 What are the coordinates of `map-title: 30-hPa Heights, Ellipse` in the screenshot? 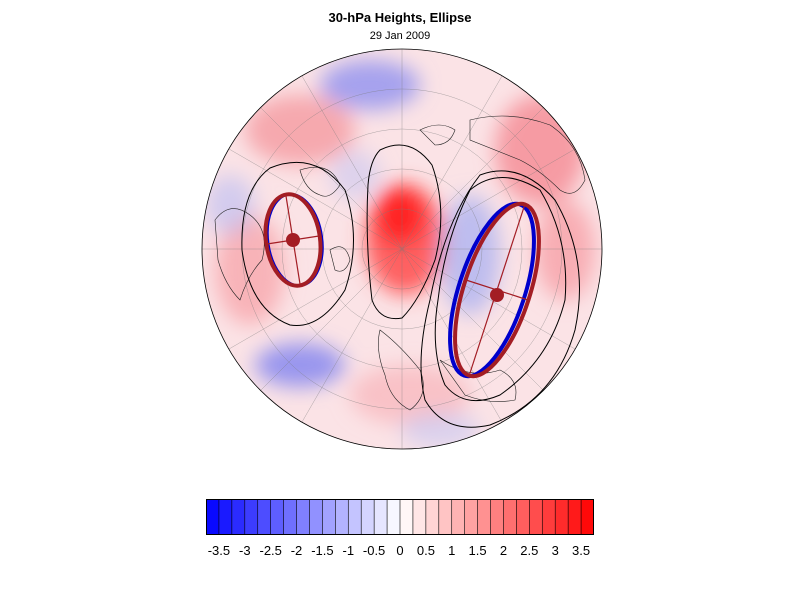 It's located at (400, 17).